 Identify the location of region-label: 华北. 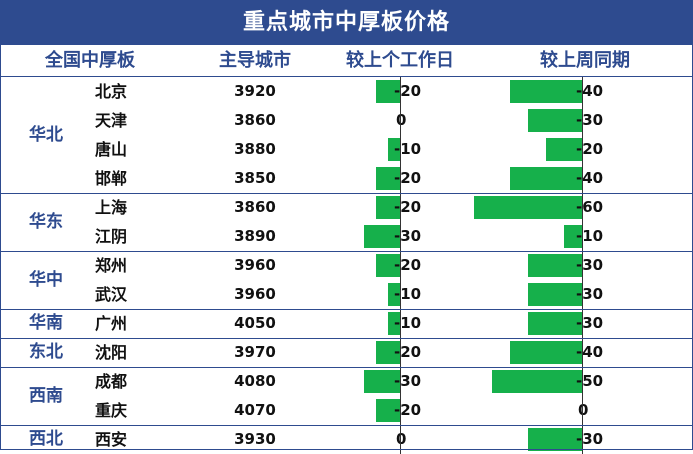
(46, 135).